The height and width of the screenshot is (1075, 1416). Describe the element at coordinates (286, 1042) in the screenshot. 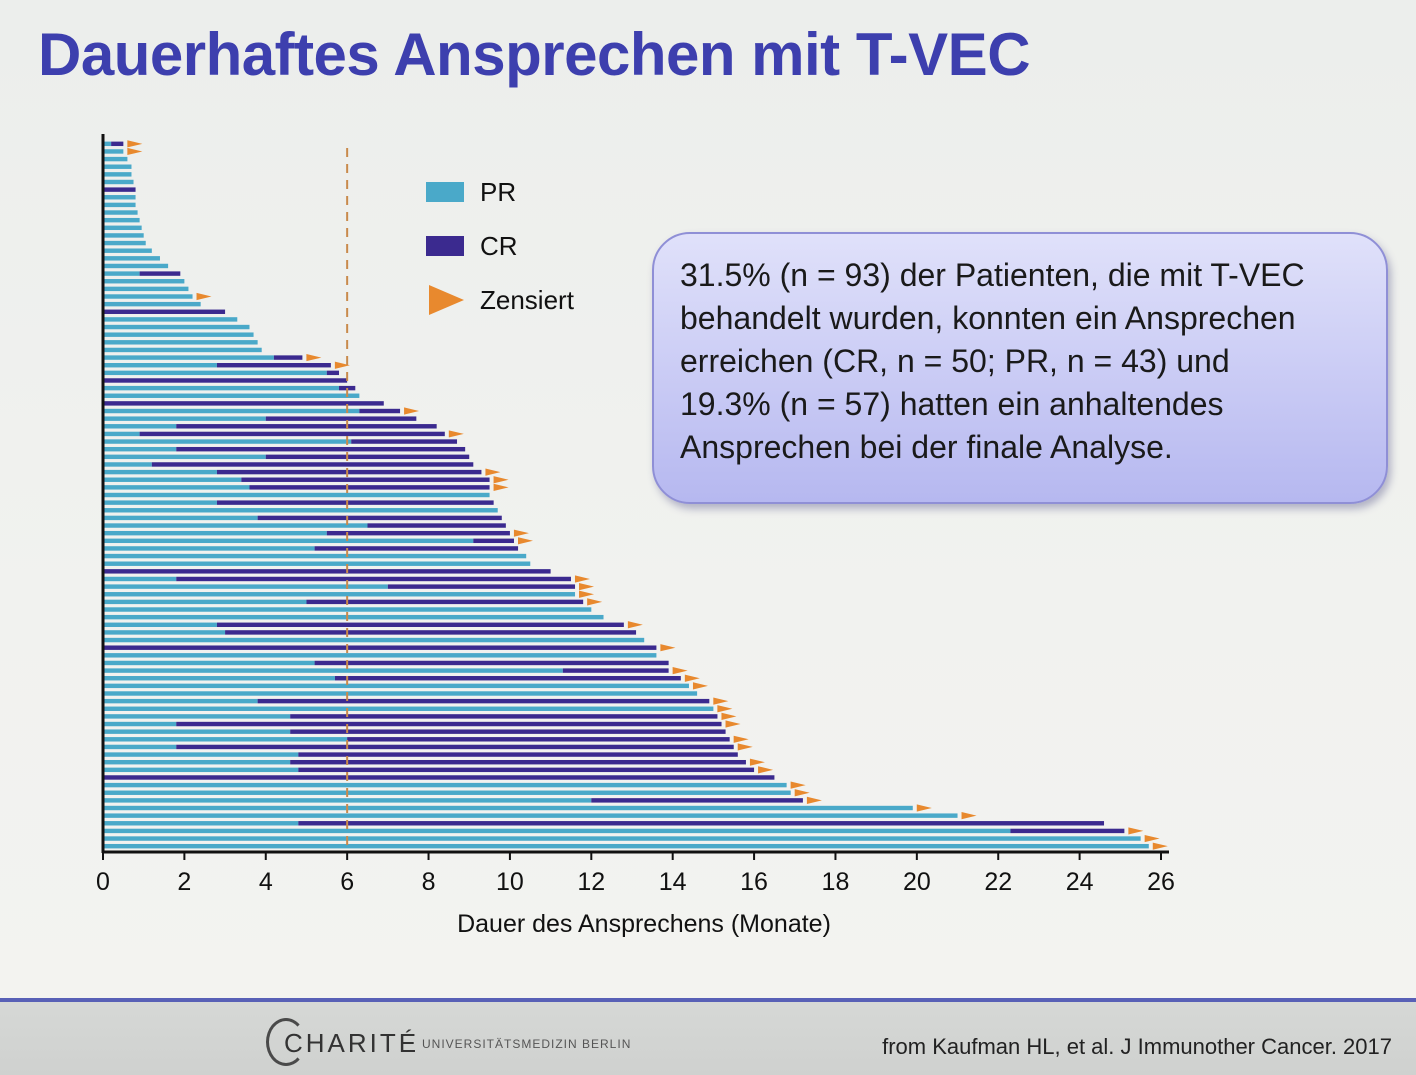

I see `logo-c-mark` at that location.